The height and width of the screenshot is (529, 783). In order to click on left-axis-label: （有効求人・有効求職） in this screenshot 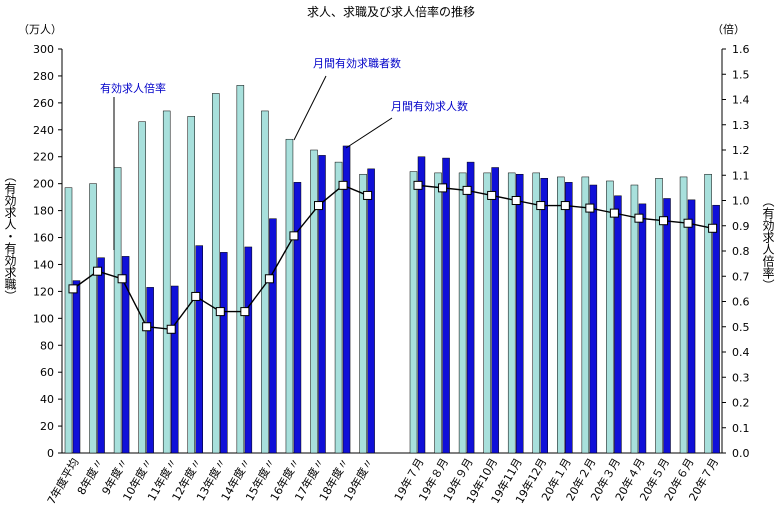, I will do `click(10, 236)`.